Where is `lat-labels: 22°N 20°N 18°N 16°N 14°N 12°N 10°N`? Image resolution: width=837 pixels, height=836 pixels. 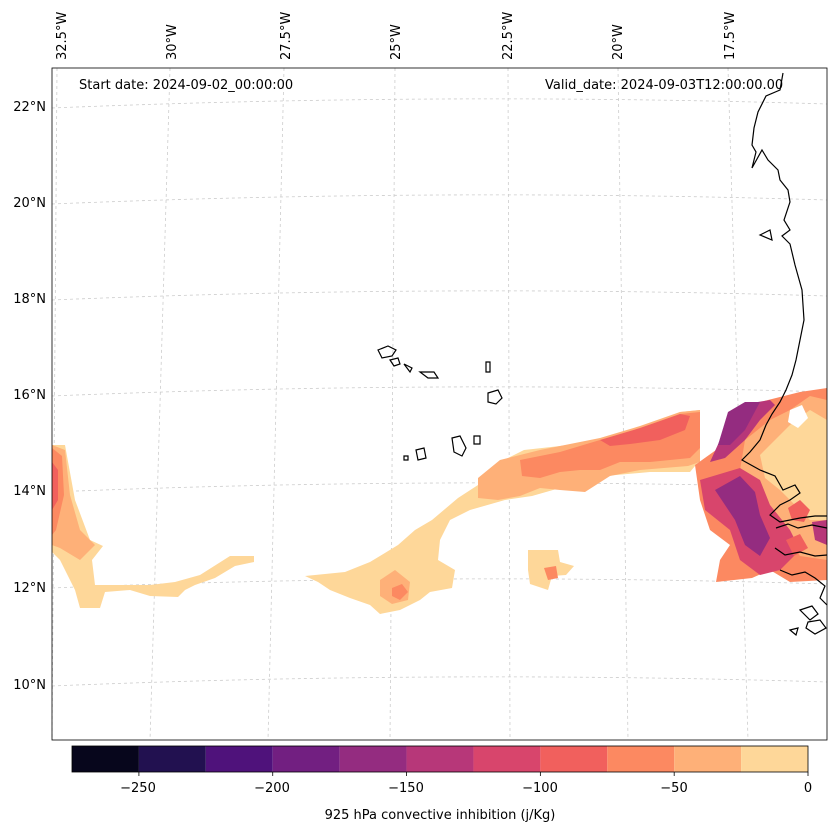 lat-labels: 22°N 20°N 18°N 16°N 14°N 12°N 10°N is located at coordinates (29, 396).